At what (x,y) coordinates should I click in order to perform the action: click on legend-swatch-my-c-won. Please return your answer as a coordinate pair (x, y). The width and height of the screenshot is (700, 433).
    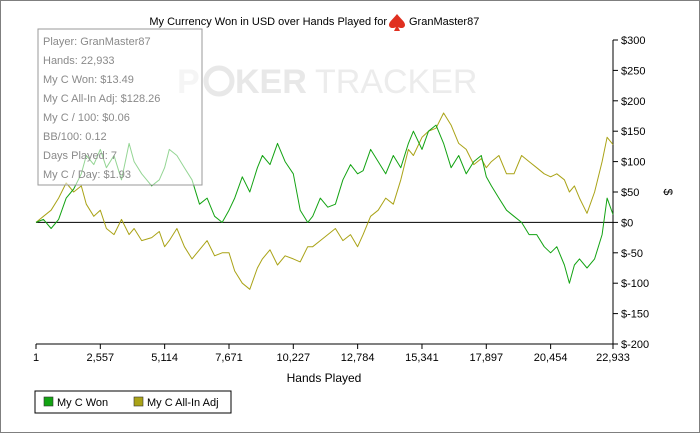
    Looking at the image, I should click on (48, 401).